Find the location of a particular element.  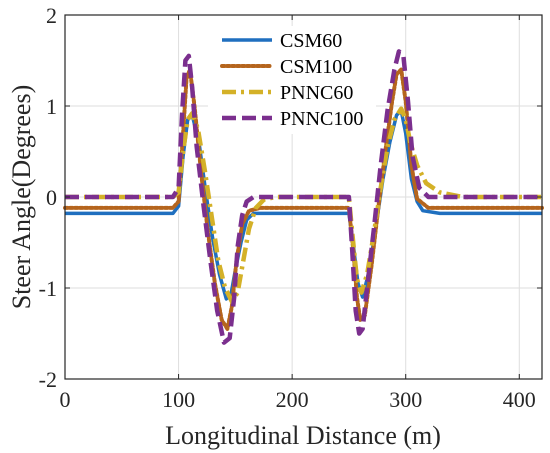

x-tick-labels: 0 100 200 300 400 is located at coordinates (298, 399).